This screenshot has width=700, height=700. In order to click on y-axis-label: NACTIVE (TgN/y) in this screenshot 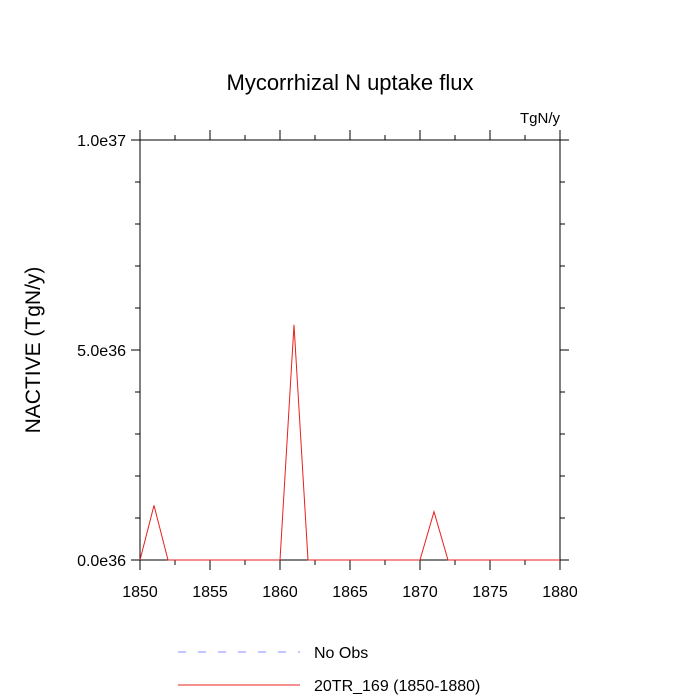, I will do `click(33, 350)`.